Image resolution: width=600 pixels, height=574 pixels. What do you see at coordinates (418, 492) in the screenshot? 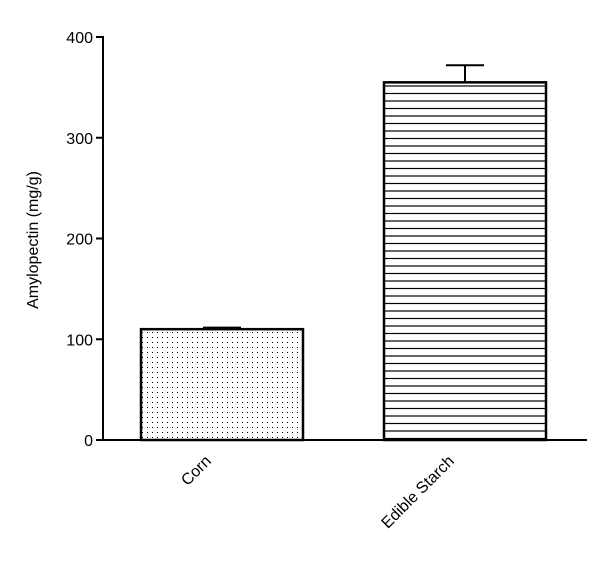
I see `x-tick-label: Edible Starch` at bounding box center [418, 492].